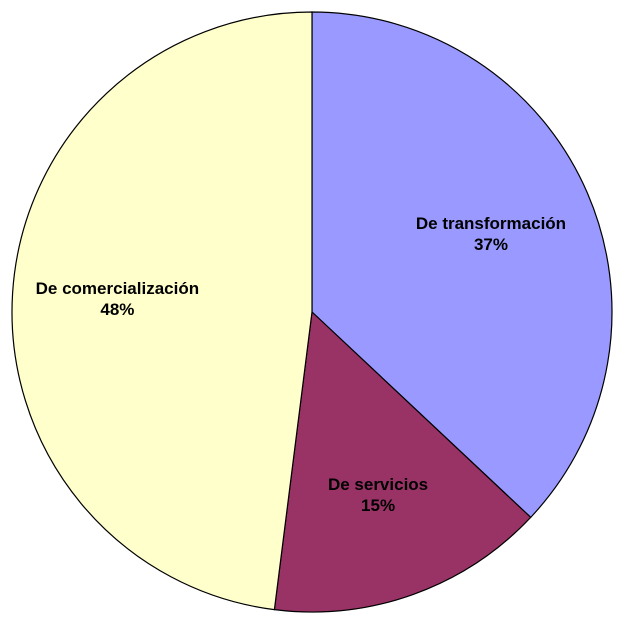 Image resolution: width=617 pixels, height=618 pixels. Describe the element at coordinates (117, 309) in the screenshot. I see `slice-value-label: 48%` at that location.